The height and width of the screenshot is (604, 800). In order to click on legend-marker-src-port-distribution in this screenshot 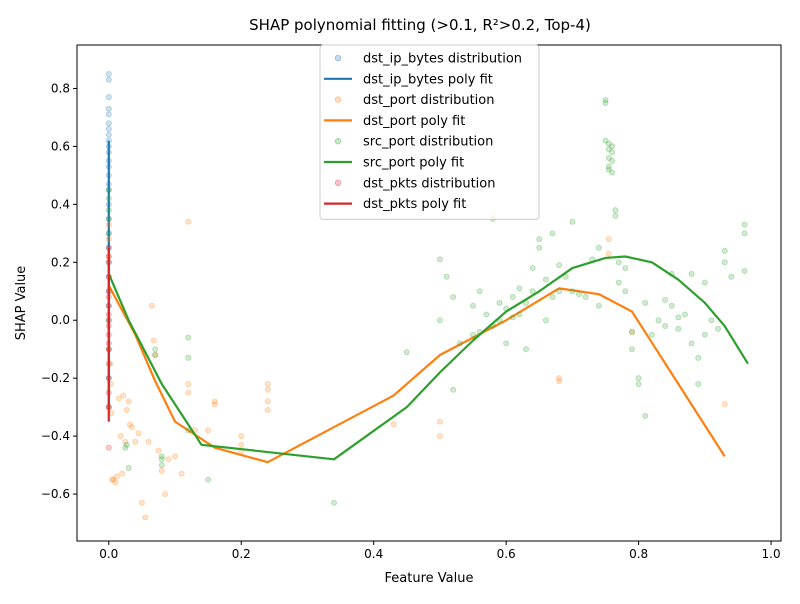, I will do `click(338, 141)`.